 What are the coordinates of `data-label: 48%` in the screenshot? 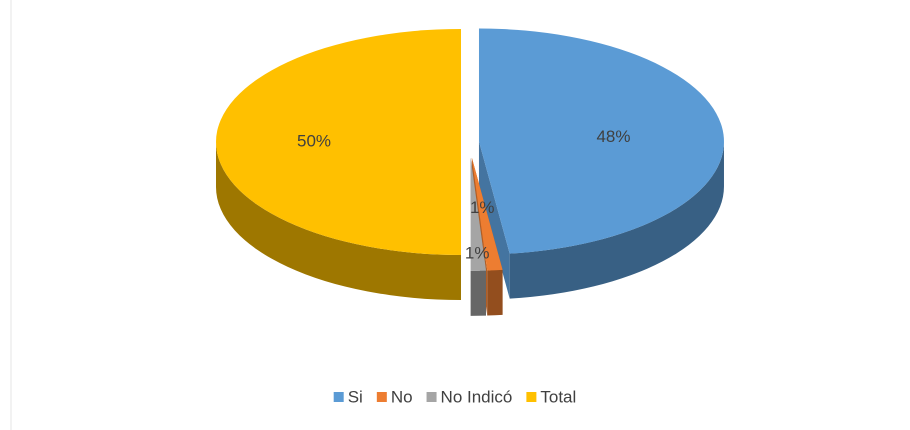 It's located at (613, 136).